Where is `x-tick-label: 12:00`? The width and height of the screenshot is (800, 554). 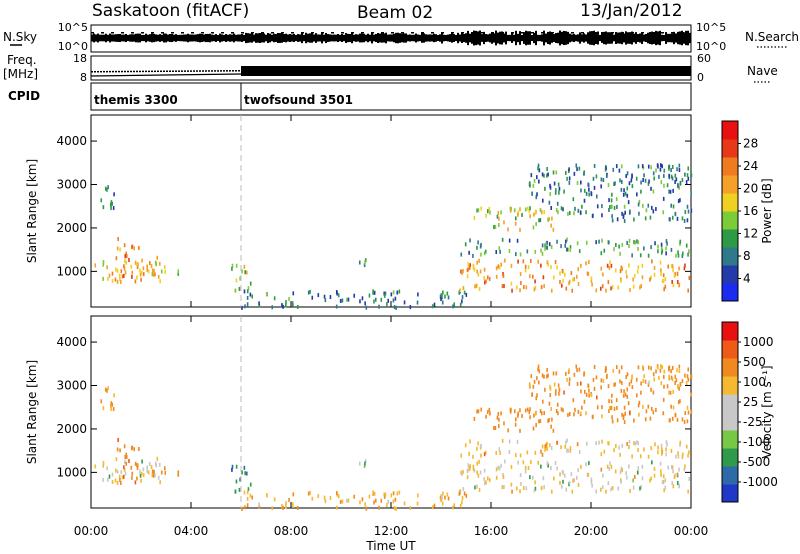
x-tick-label: 12:00 is located at coordinates (391, 531).